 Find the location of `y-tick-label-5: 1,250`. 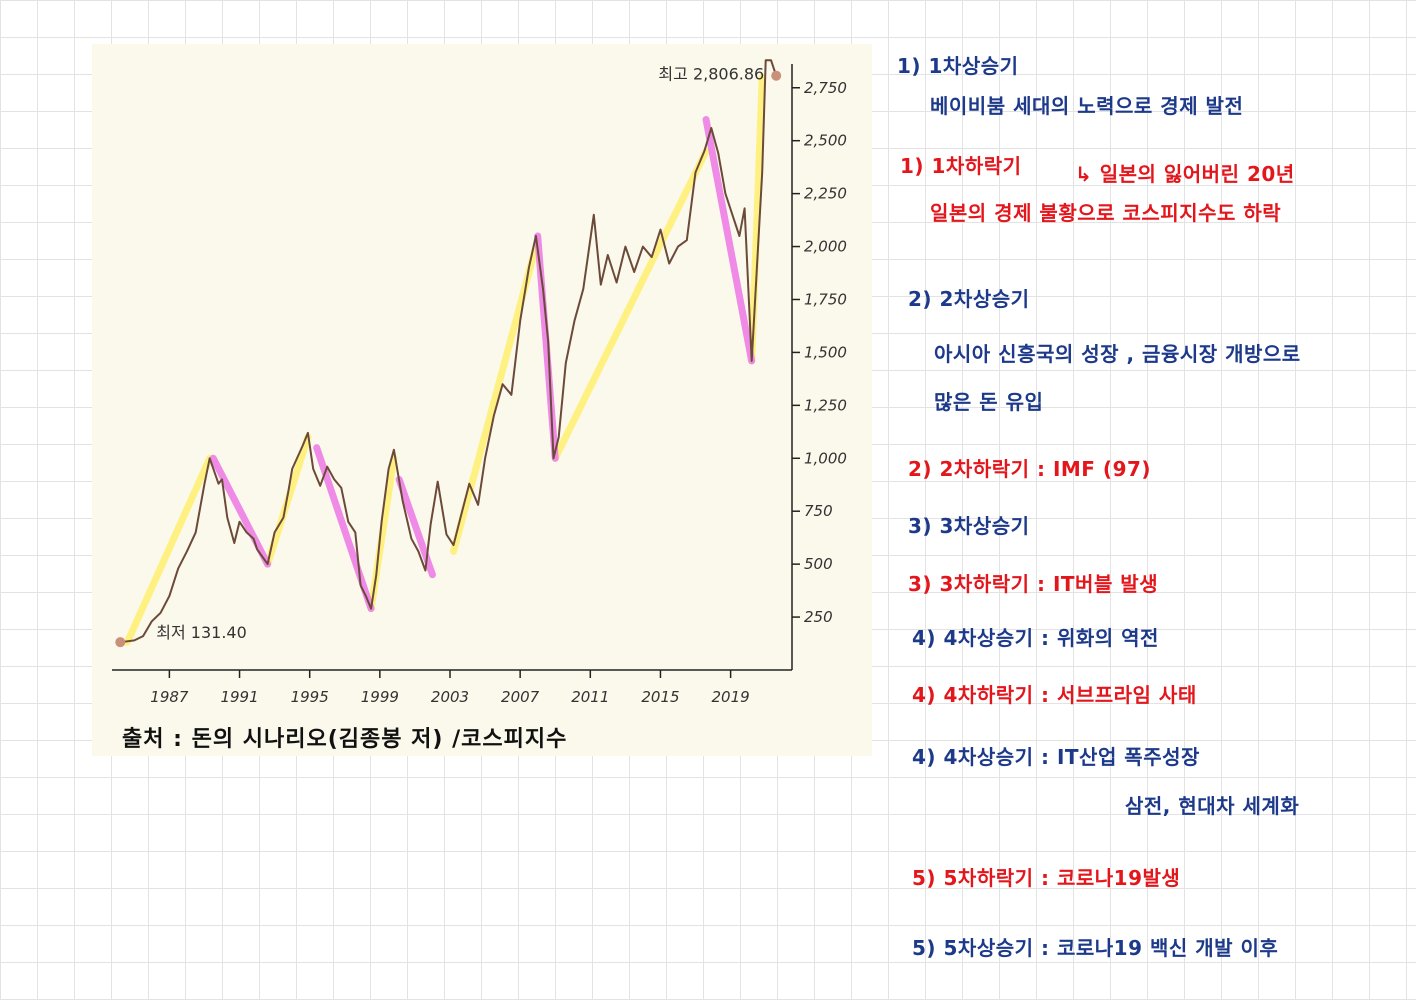

y-tick-label-5: 1,250 is located at coordinates (825, 405).